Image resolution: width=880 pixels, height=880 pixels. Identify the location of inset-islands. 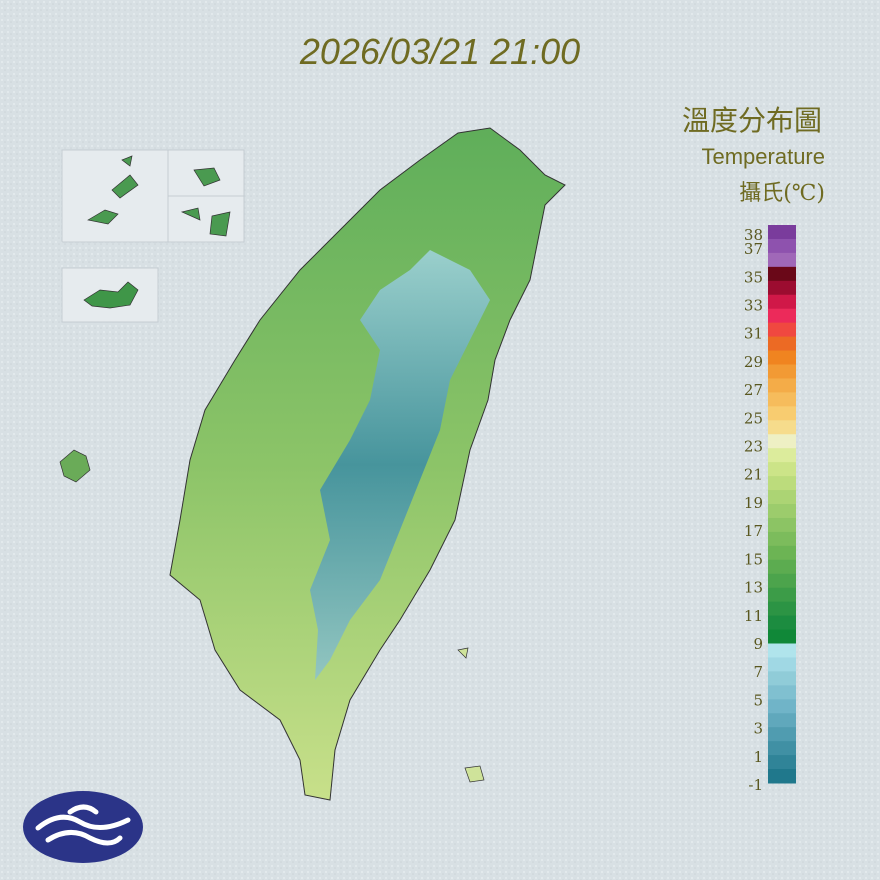
(159, 196).